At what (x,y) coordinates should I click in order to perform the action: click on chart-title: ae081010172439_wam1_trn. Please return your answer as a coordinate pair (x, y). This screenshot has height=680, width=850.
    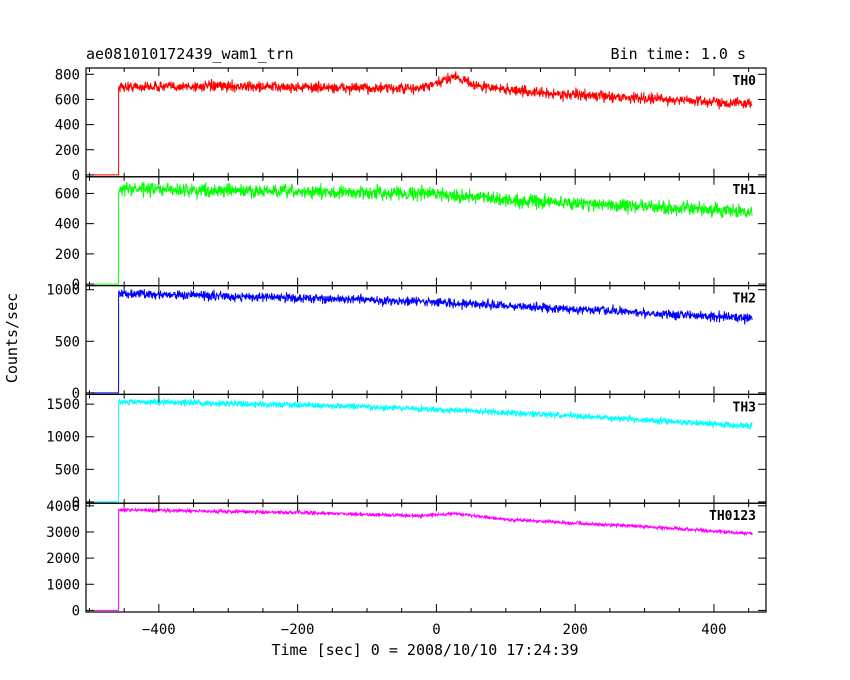
    Looking at the image, I should click on (190, 54).